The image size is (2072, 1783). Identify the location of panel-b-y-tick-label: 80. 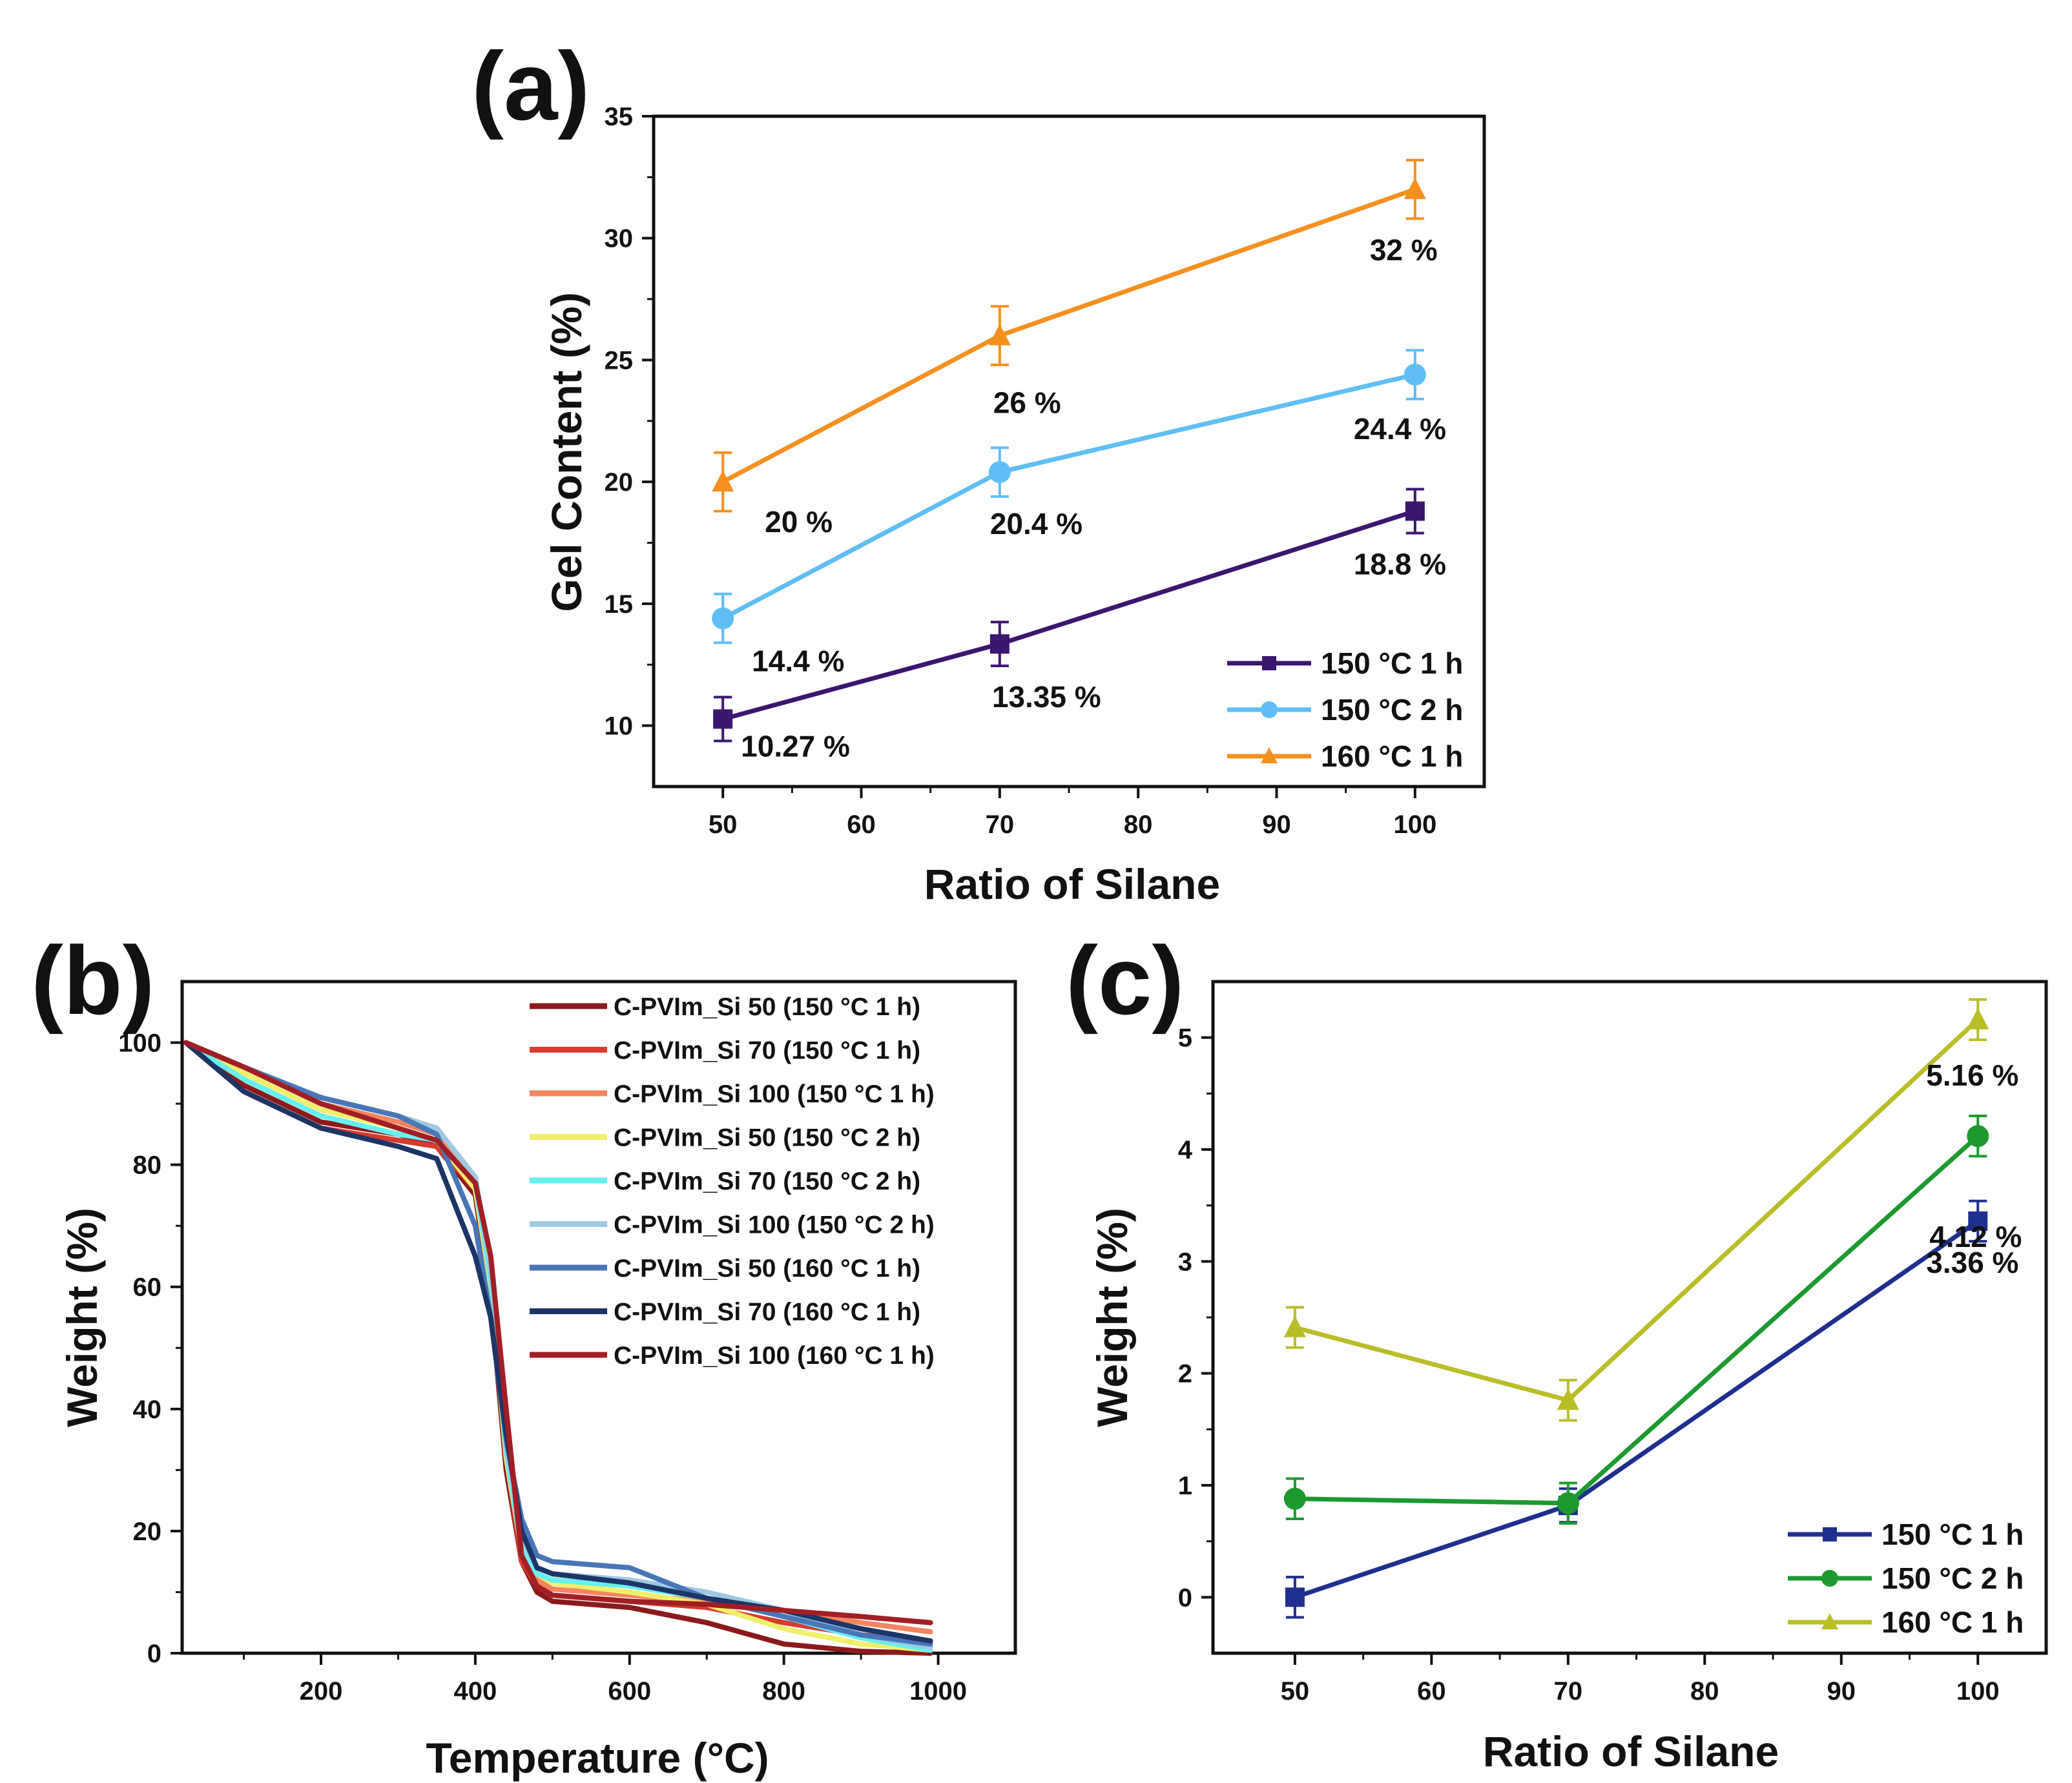
(147, 1165).